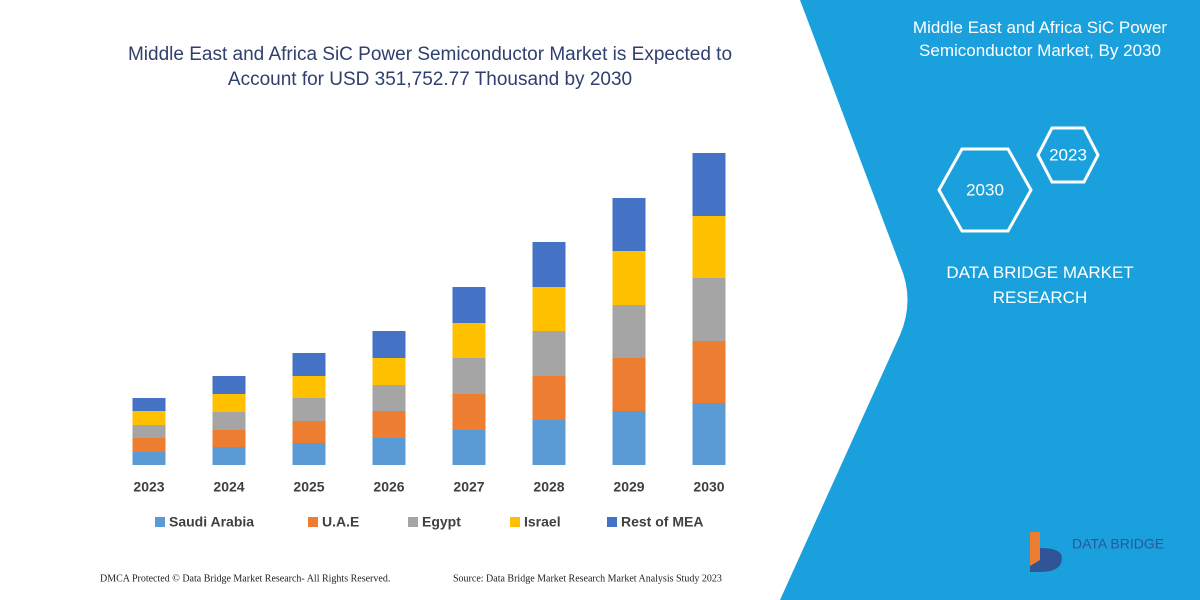  I want to click on badge: 2023, so click(1068, 154).